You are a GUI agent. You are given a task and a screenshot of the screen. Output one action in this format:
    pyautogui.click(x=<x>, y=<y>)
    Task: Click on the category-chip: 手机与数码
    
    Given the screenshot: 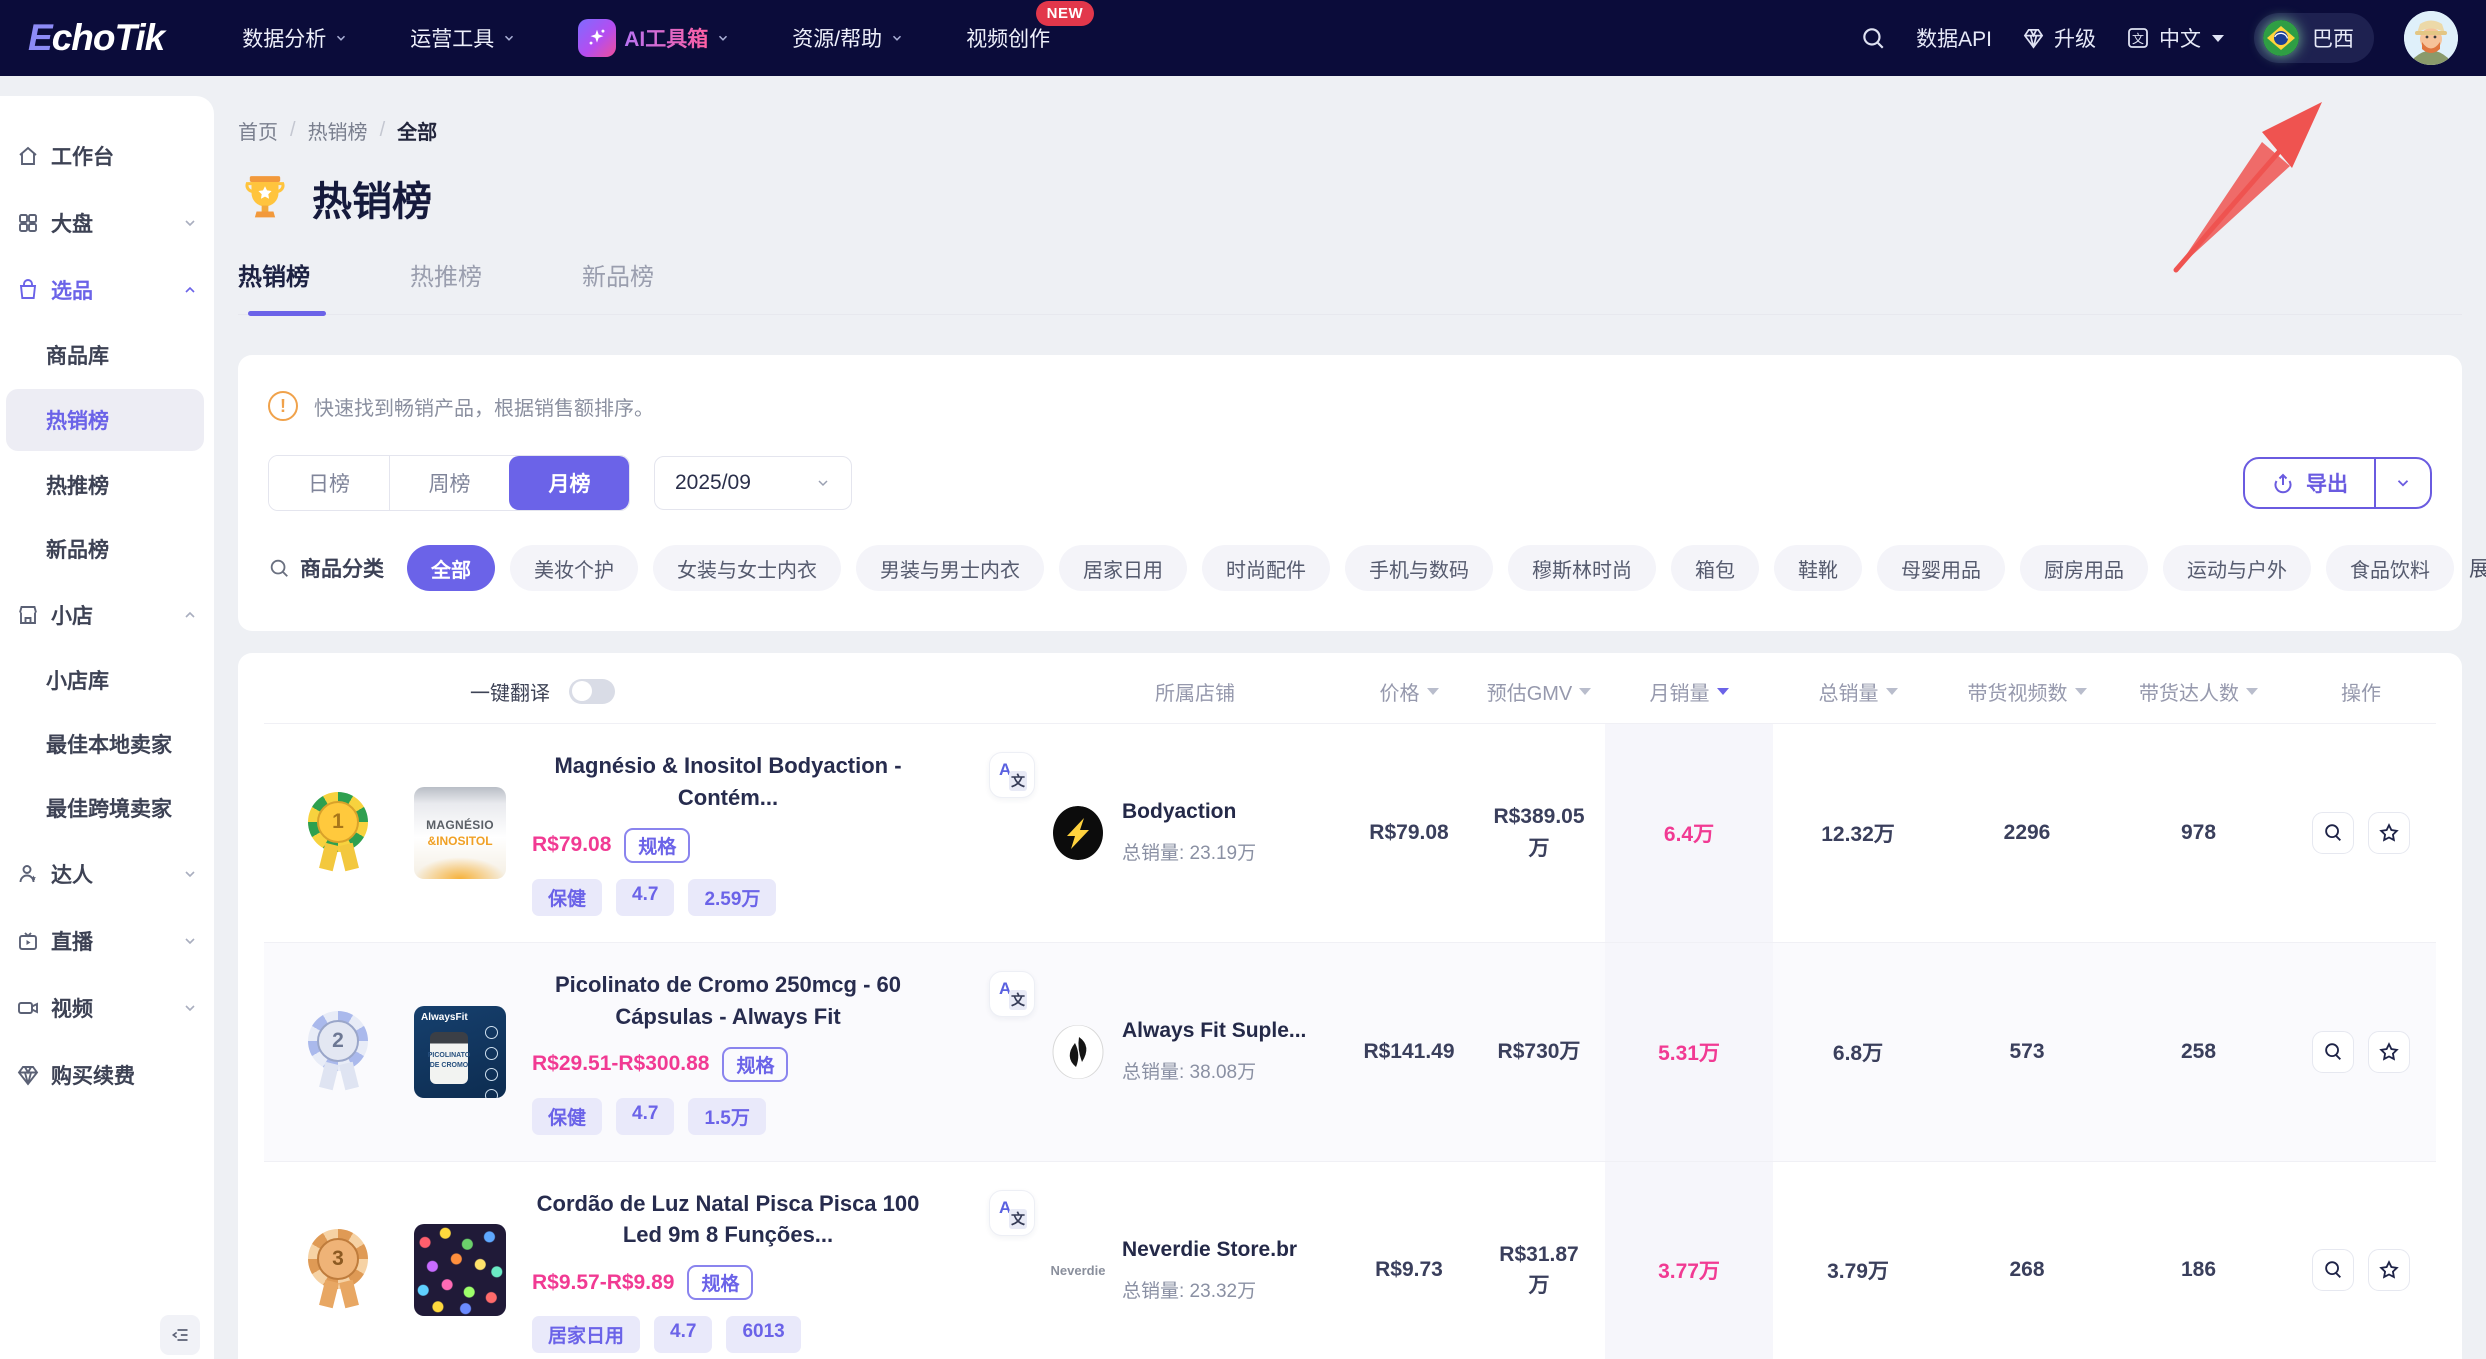 What is the action you would take?
    pyautogui.click(x=1419, y=568)
    